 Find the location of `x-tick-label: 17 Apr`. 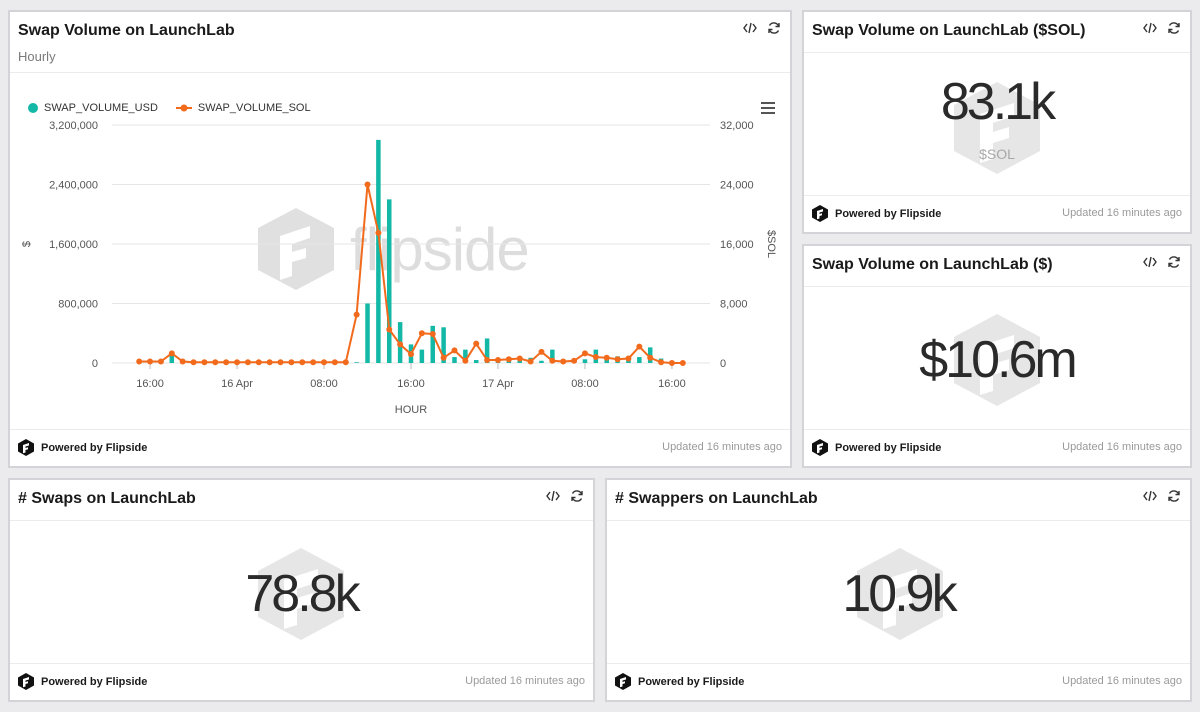

x-tick-label: 17 Apr is located at coordinates (498, 384).